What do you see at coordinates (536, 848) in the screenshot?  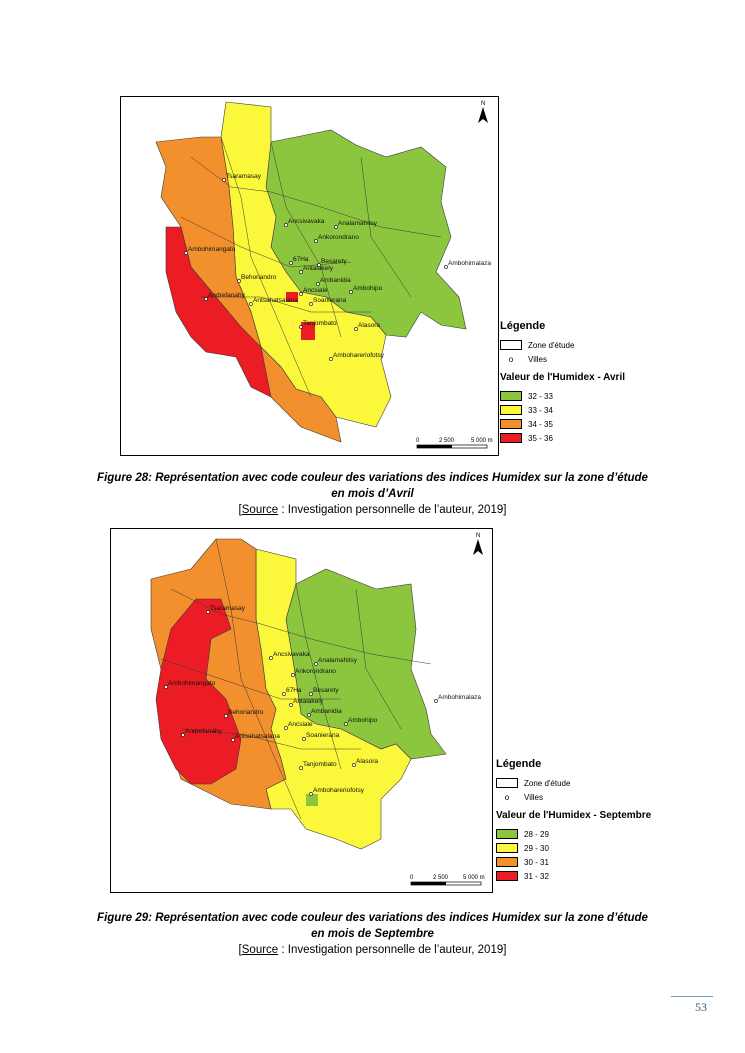 I see `class-label: 29 - 30` at bounding box center [536, 848].